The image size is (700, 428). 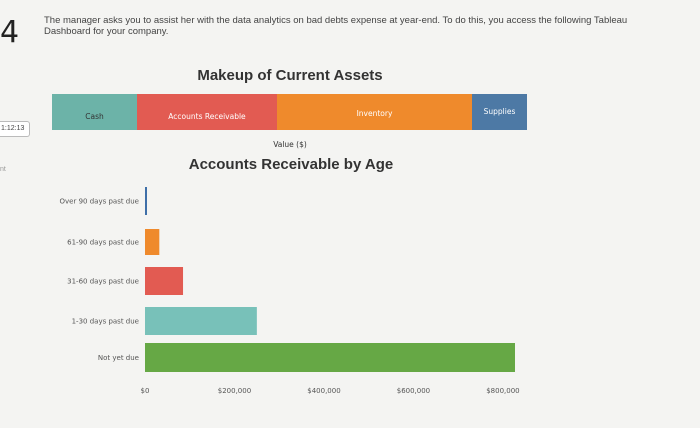 What do you see at coordinates (152, 242) in the screenshot?
I see `bar-61-90-days-past-due` at bounding box center [152, 242].